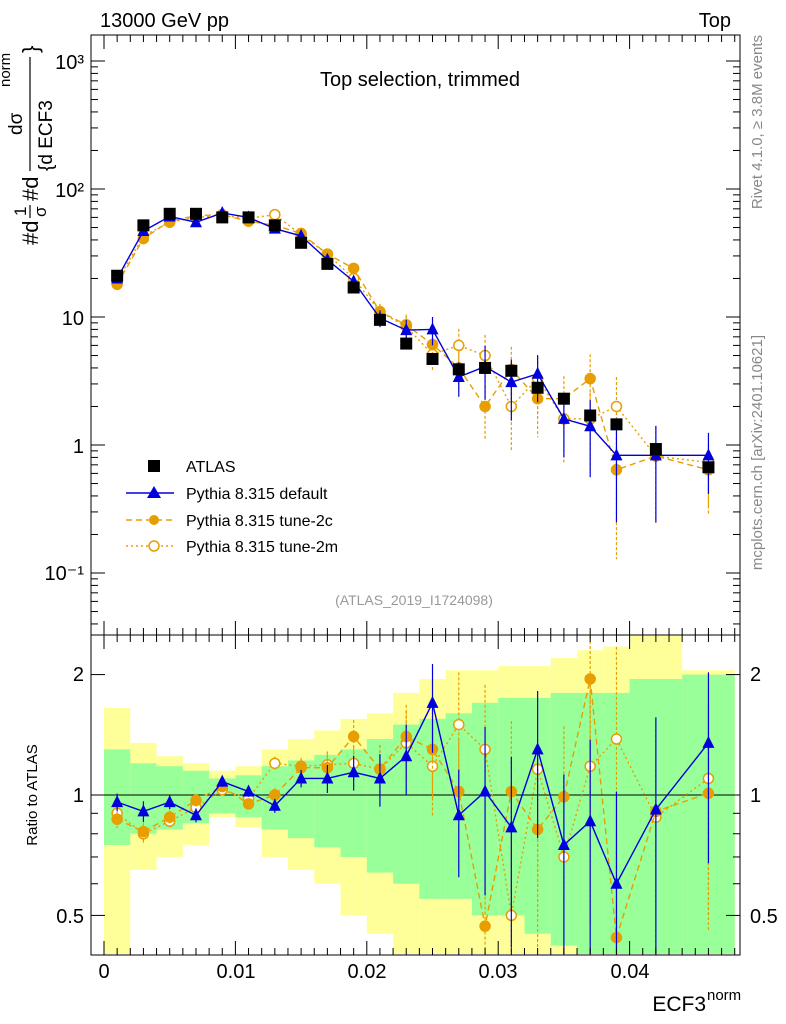 The width and height of the screenshot is (786, 1024). I want to click on ratio-ytick-label: 2, so click(78, 675).